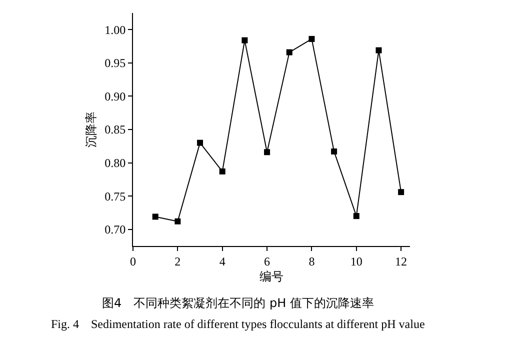 Image resolution: width=505 pixels, height=346 pixels. Describe the element at coordinates (238, 303) in the screenshot. I see `caption: 图4 不同种类絮凝剂在不同的 pH 值下的沉降速率` at that location.